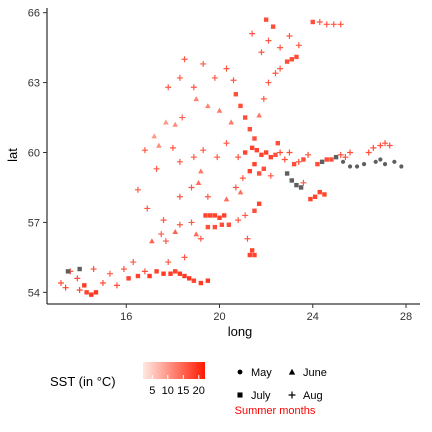 Image resolution: width=432 pixels, height=432 pixels. What do you see at coordinates (199, 391) in the screenshot?
I see `color-bar-tick-label: 20` at bounding box center [199, 391].